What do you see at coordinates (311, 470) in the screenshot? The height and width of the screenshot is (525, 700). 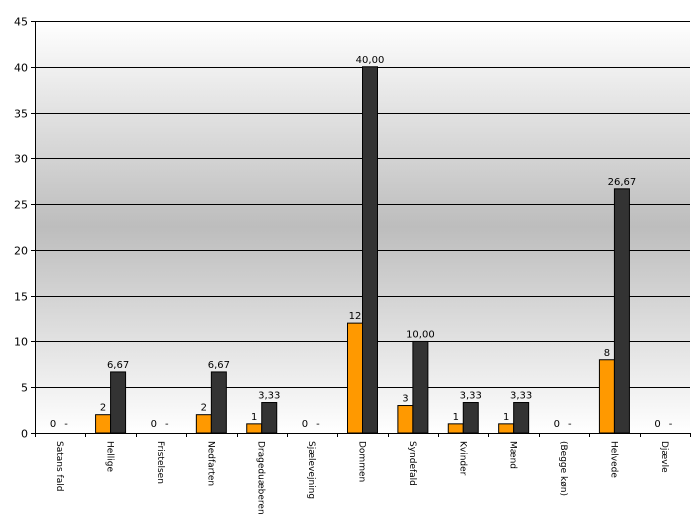 I see `category-label: Sjælevejning` at bounding box center [311, 470].